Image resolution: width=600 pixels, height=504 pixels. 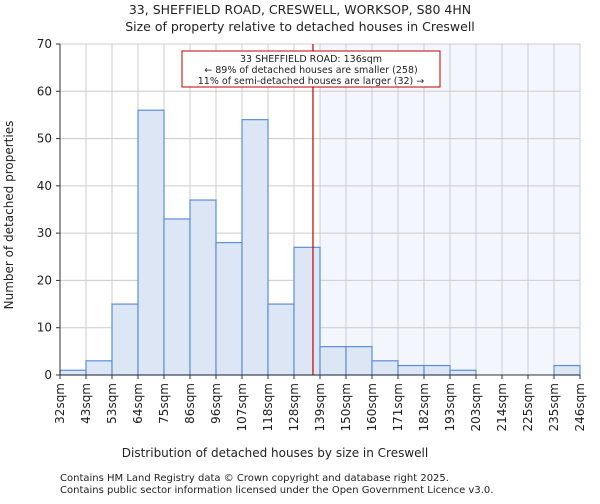 What do you see at coordinates (450, 407) in the screenshot?
I see `x-tick-label: 193sqm` at bounding box center [450, 407].